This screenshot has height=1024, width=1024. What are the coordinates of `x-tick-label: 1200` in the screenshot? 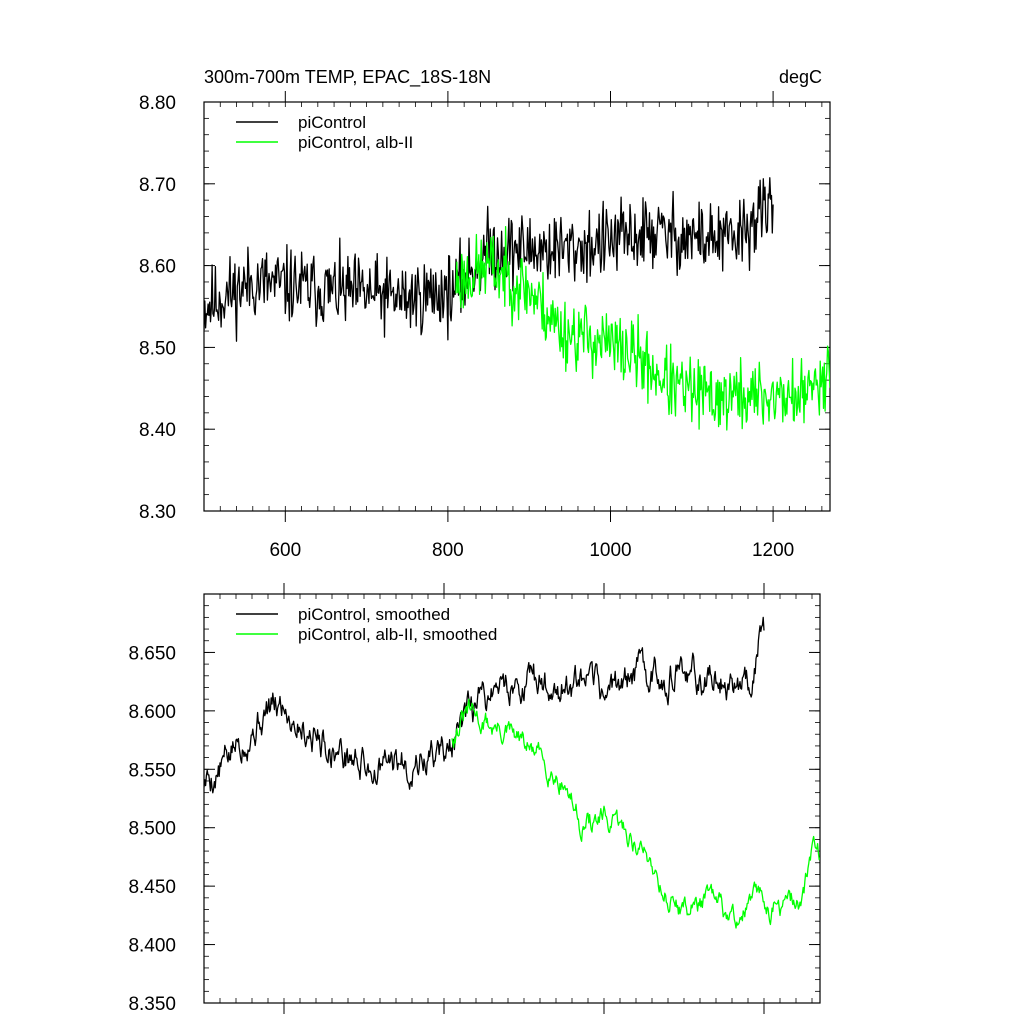 It's located at (773, 550).